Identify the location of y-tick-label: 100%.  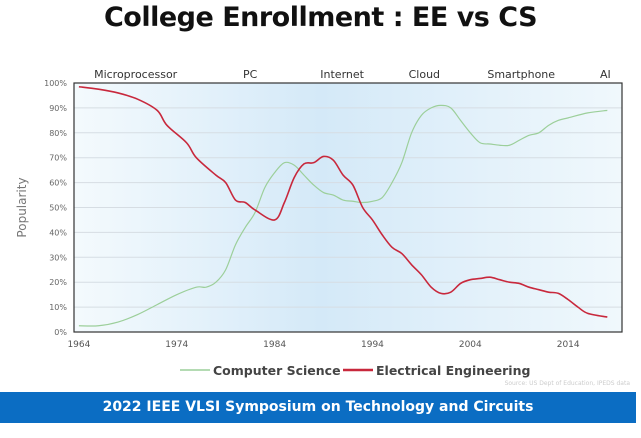
(55, 83).